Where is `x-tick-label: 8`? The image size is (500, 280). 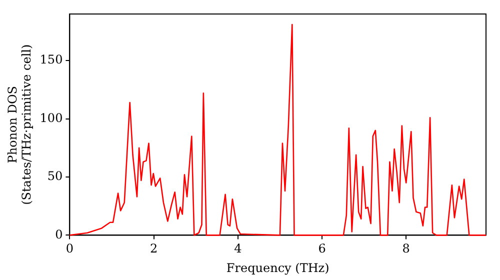 x-tick-label: 8 is located at coordinates (406, 249).